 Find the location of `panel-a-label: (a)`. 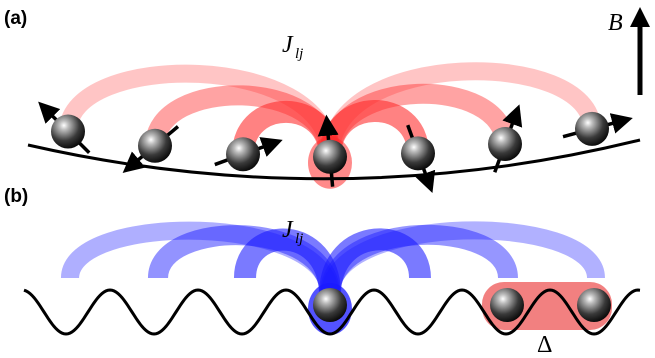

panel-a-label: (a) is located at coordinates (15, 18).